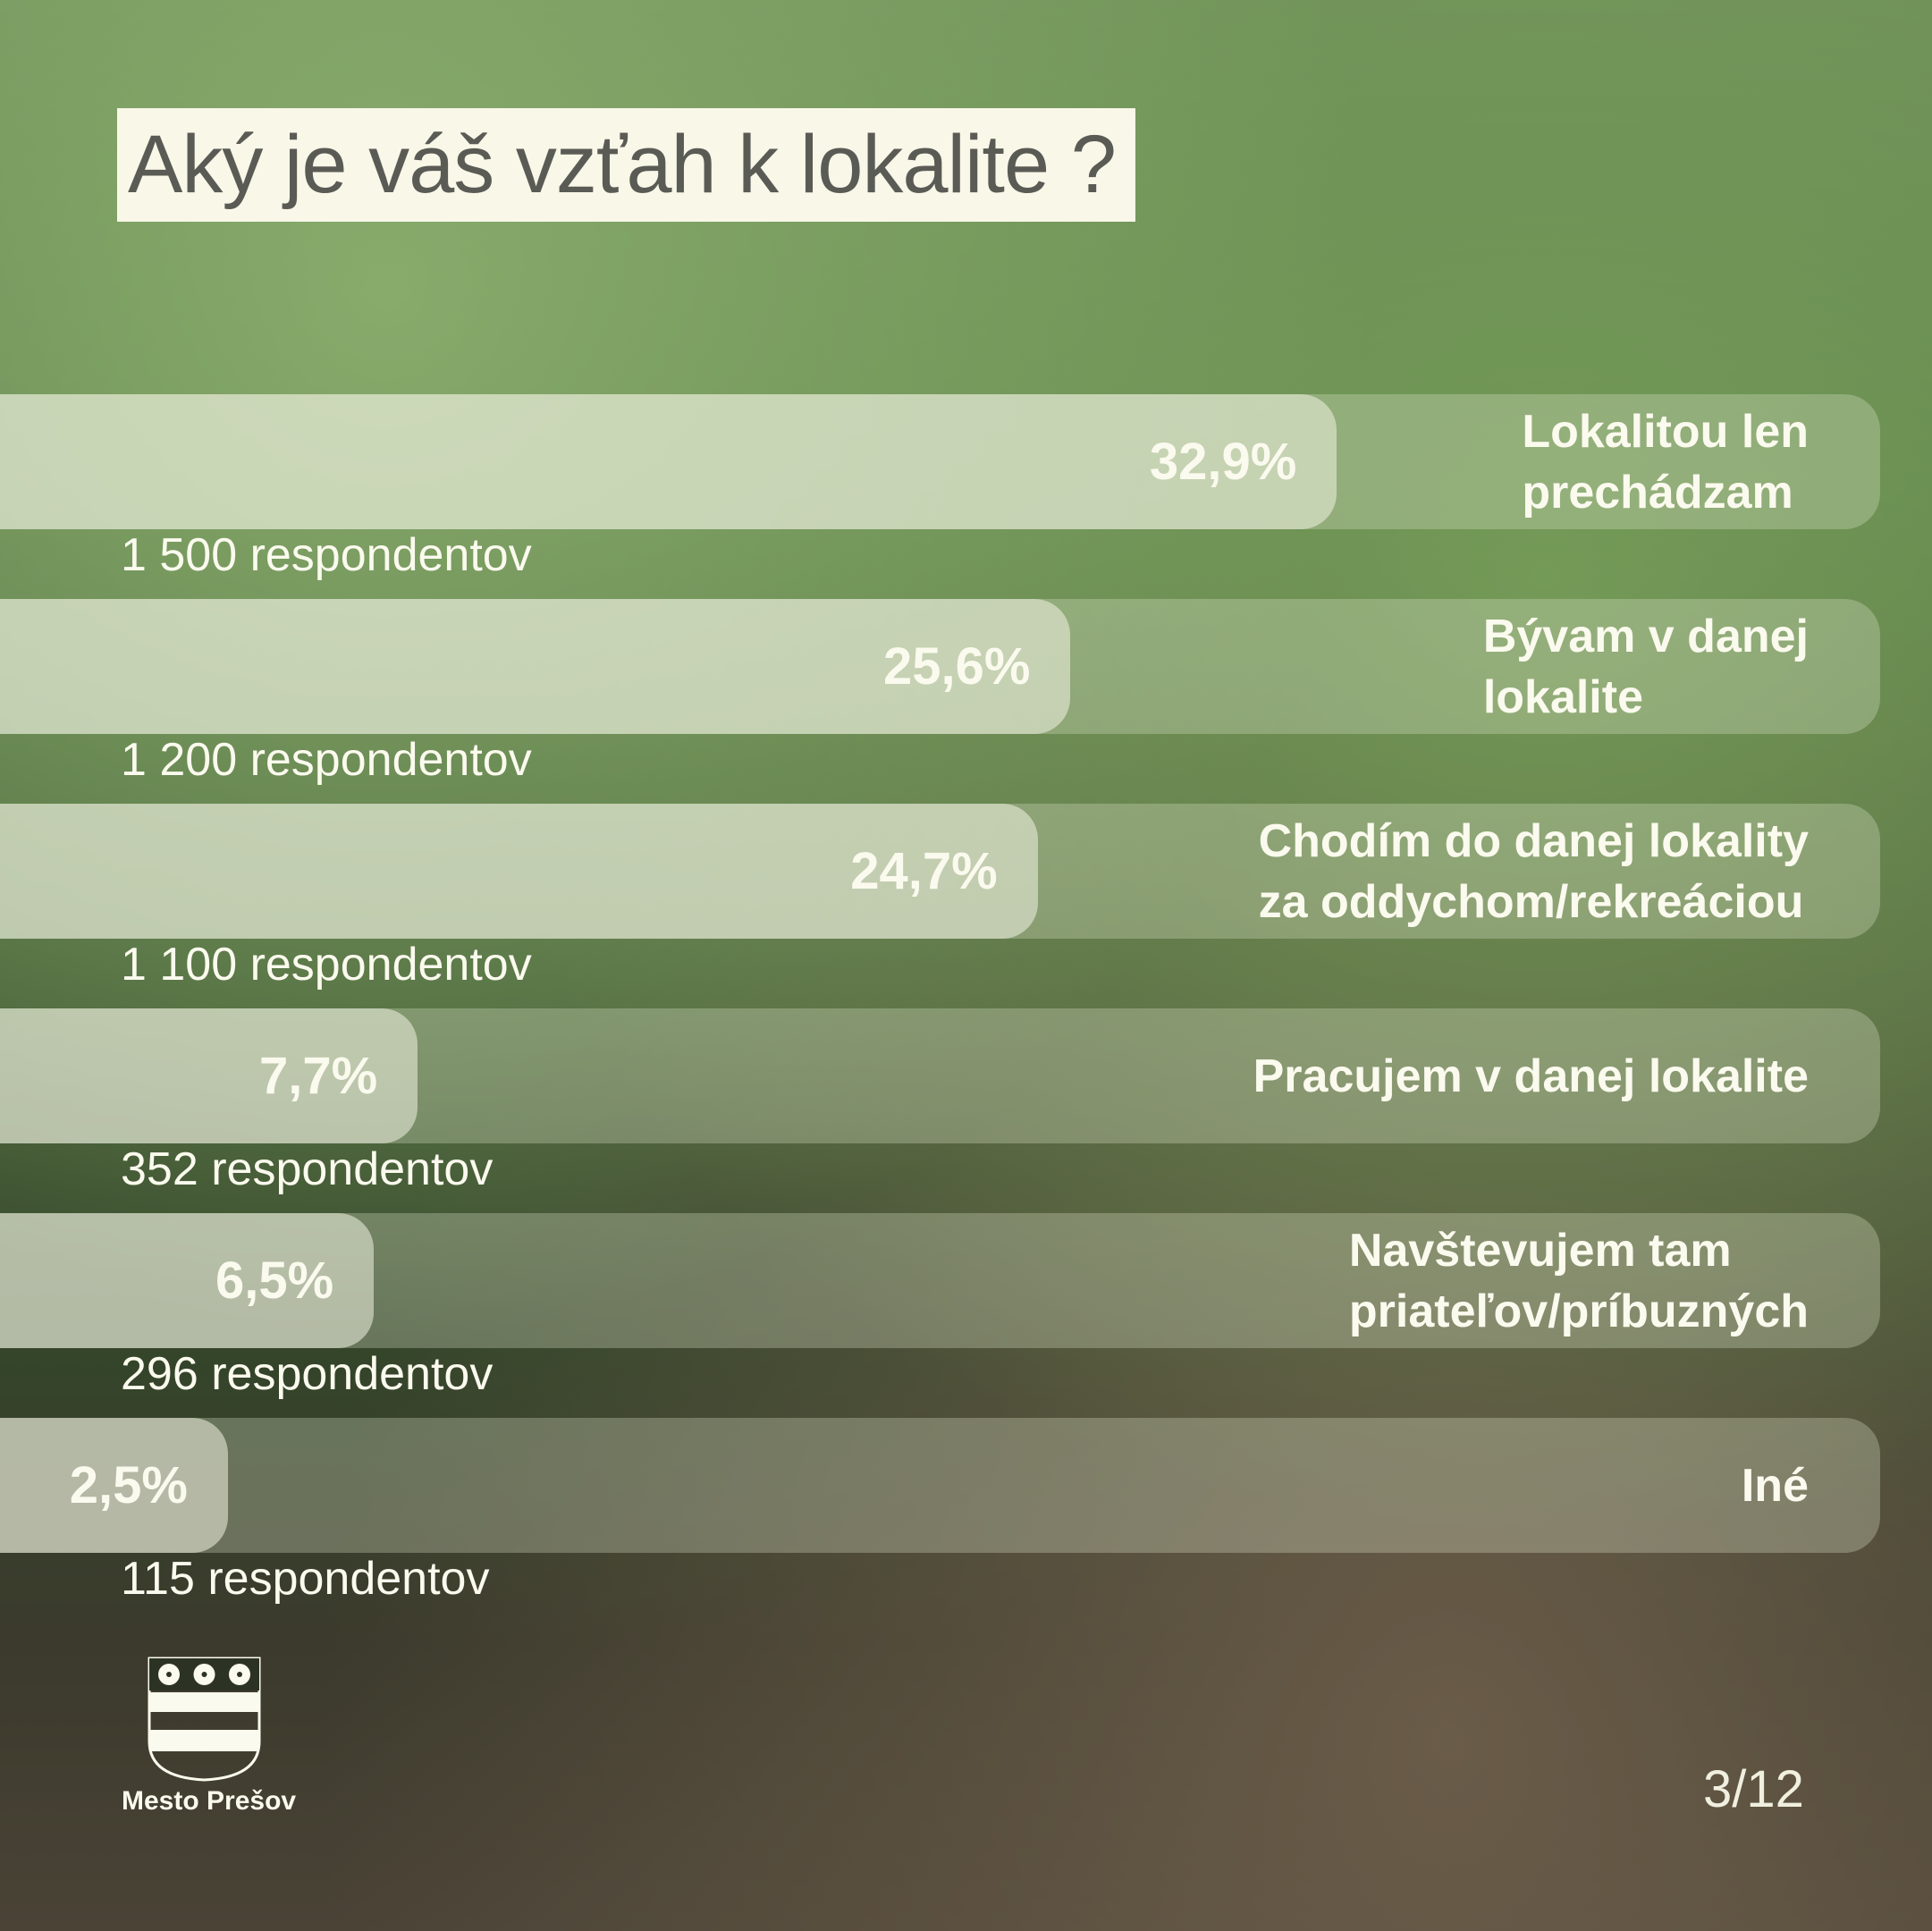 The height and width of the screenshot is (1931, 1932). I want to click on respondent-count: 1 200 respondentov, so click(326, 760).